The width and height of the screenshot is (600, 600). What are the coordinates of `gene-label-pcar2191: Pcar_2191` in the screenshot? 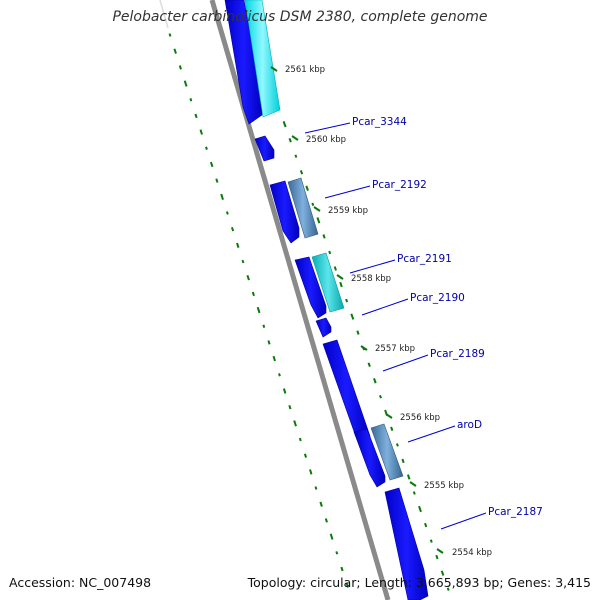 It's located at (400, 263).